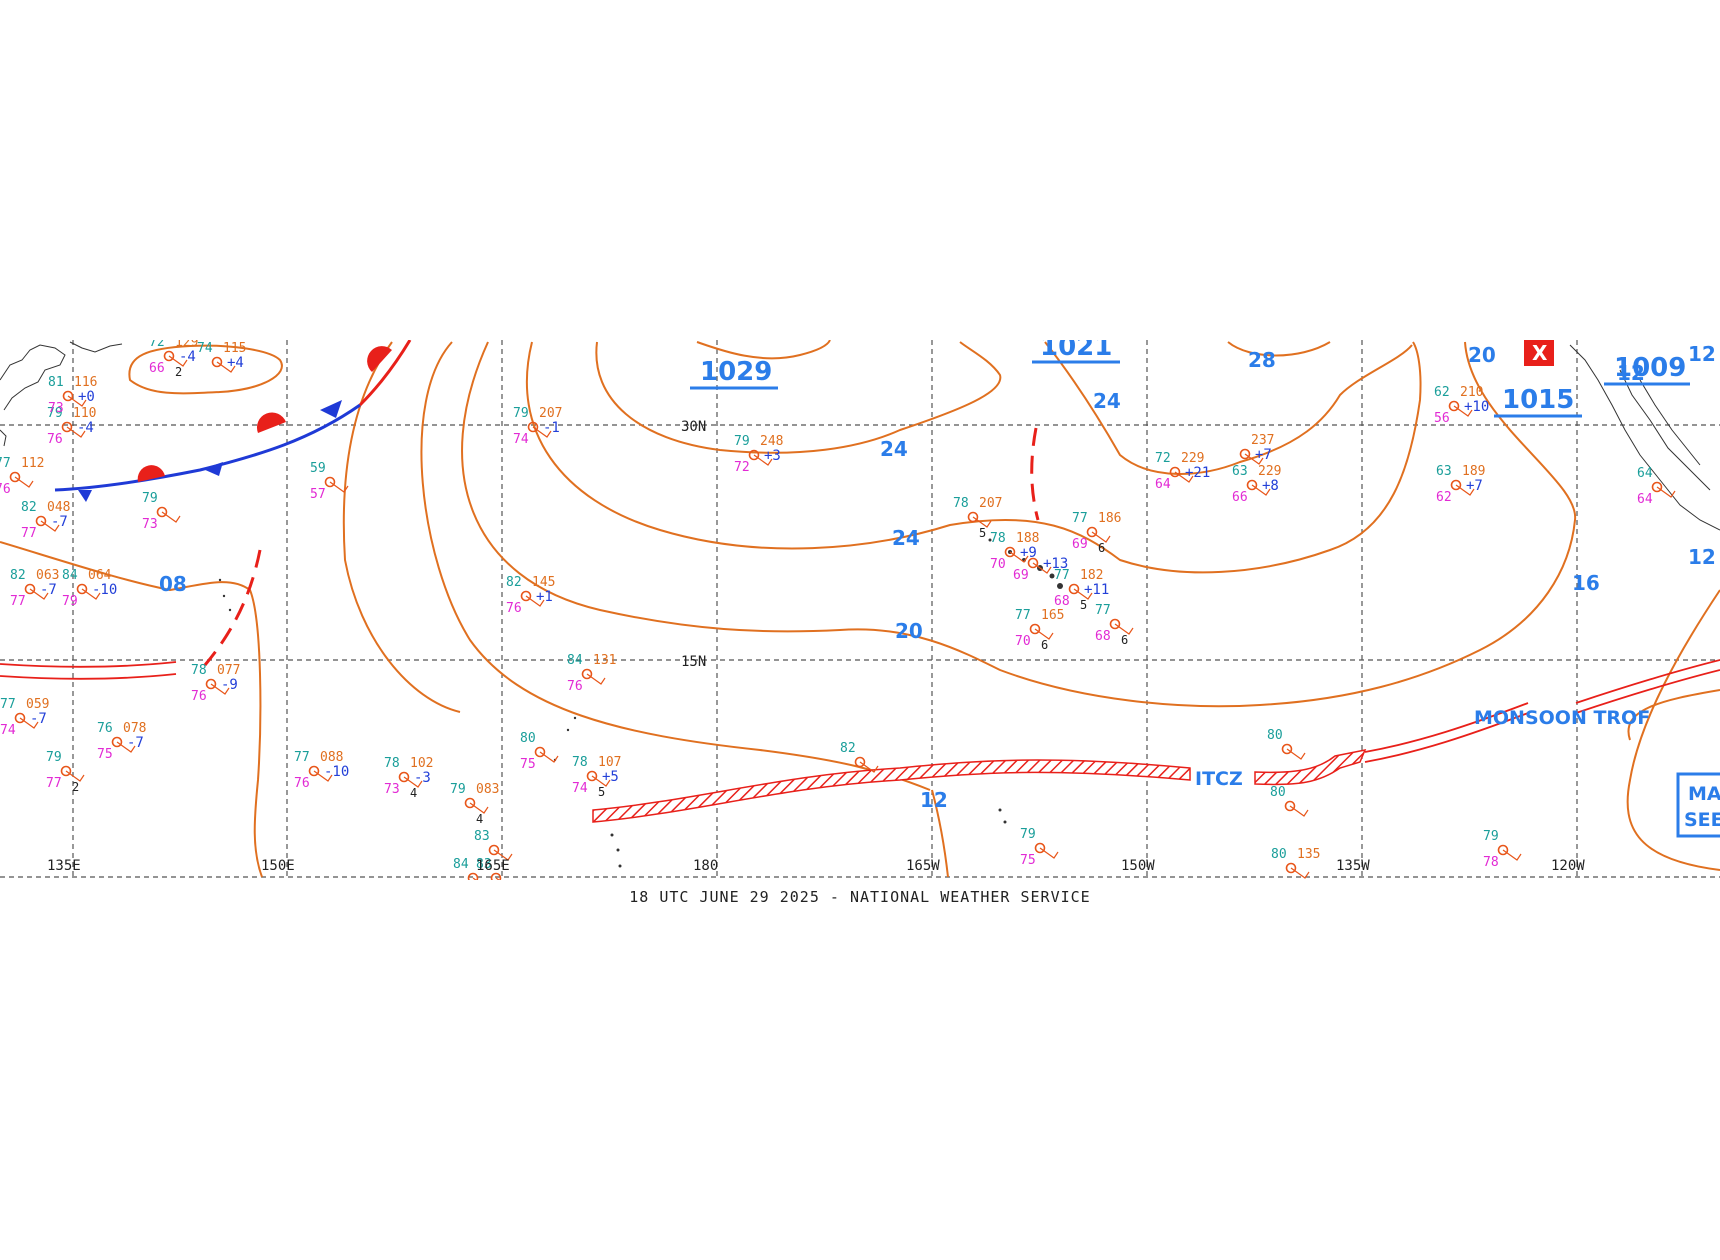  I want to click on station-plot: 79 110 76 -4, so click(71, 426).